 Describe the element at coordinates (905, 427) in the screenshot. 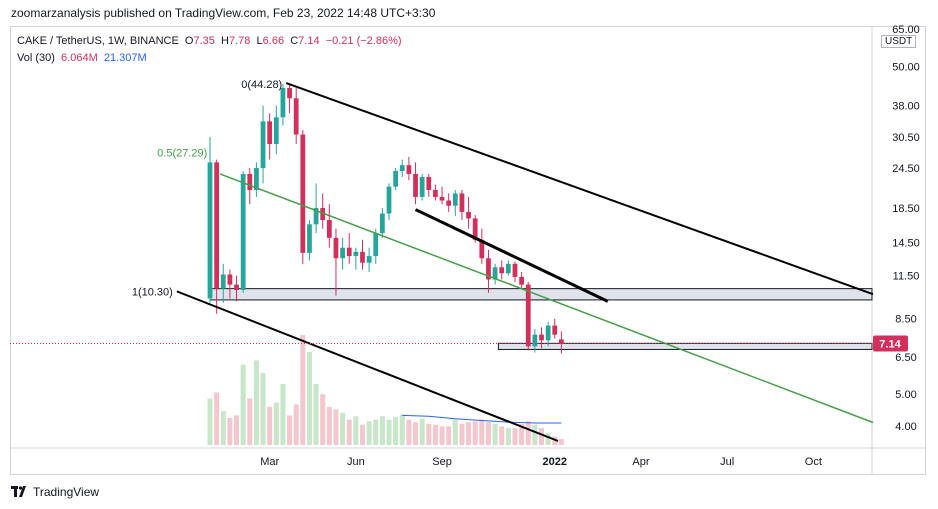

I see `y-tick-label: 4.00` at that location.